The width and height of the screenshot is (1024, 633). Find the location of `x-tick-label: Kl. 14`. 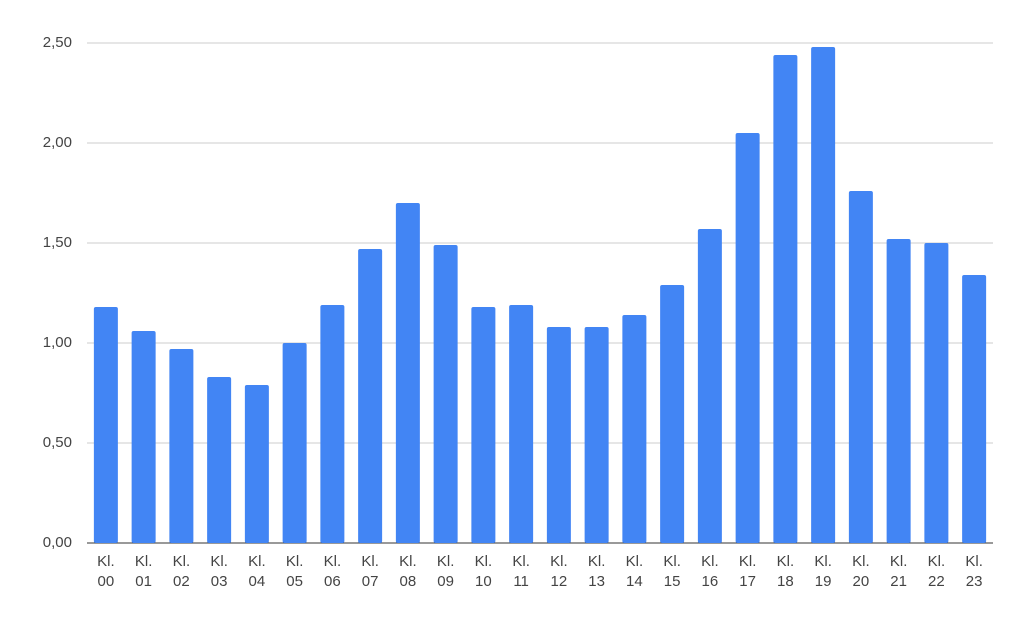

x-tick-label: Kl. 14 is located at coordinates (634, 571).